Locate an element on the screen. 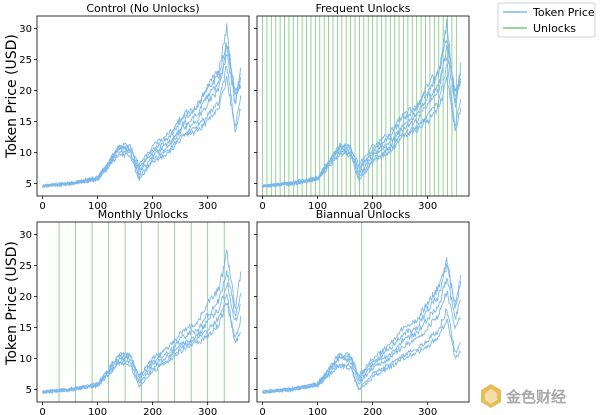  watermark: 金色财经 is located at coordinates (523, 396).